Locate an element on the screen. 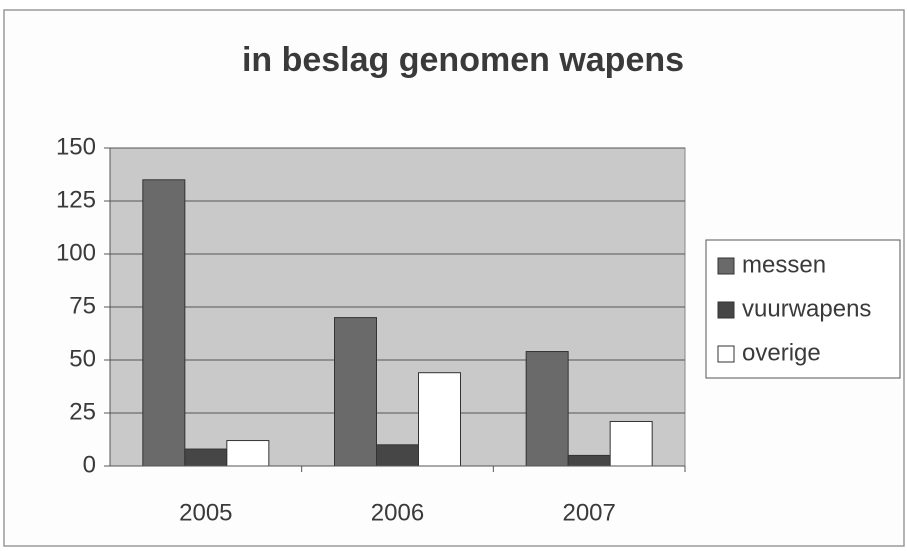 This screenshot has height=551, width=907. chart-title: in beslag genomen wapens is located at coordinates (463, 60).